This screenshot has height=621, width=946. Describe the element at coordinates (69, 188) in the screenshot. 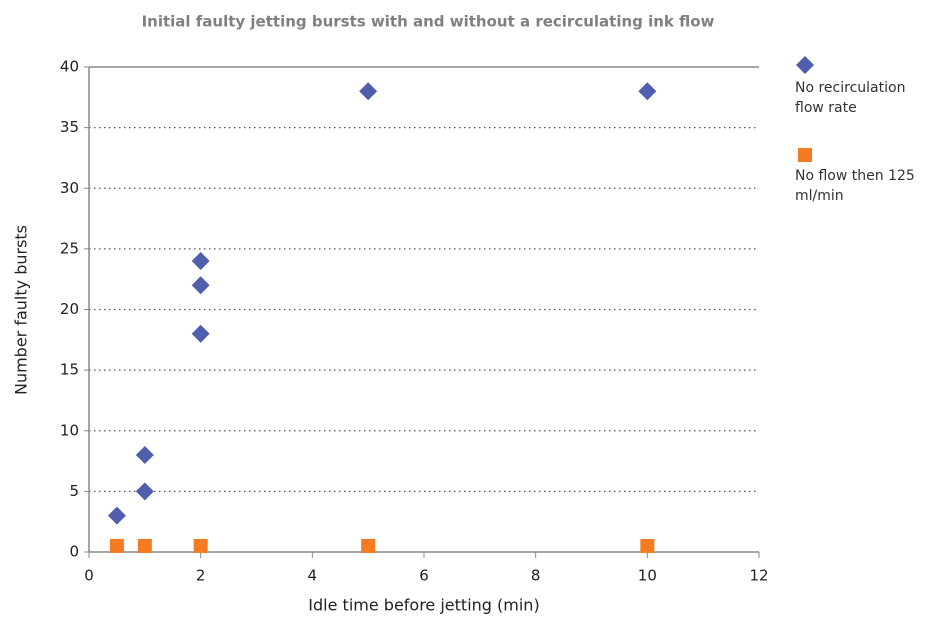

I see `y-tick-label: 30` at that location.